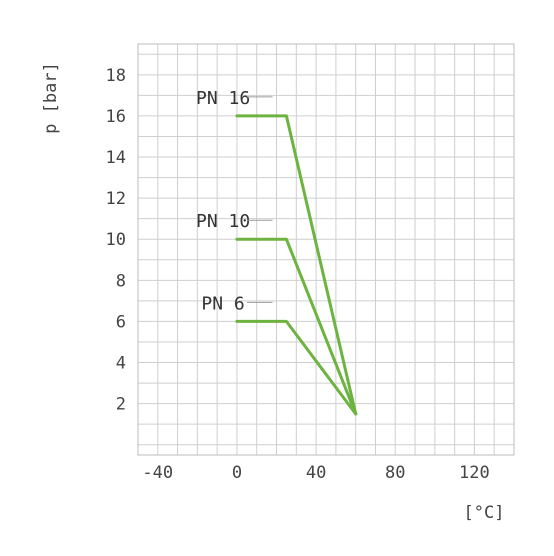 This screenshot has height=556, width=554. I want to click on y-tick-label: 4, so click(121, 364).